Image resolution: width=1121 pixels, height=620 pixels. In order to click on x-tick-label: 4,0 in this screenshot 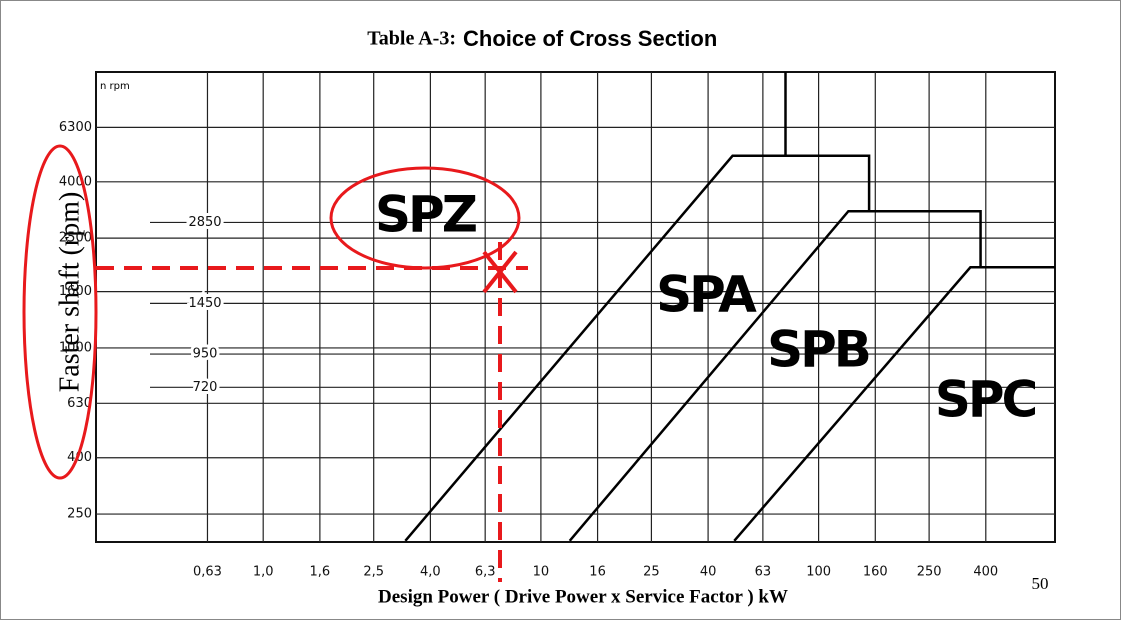, I will do `click(430, 572)`.